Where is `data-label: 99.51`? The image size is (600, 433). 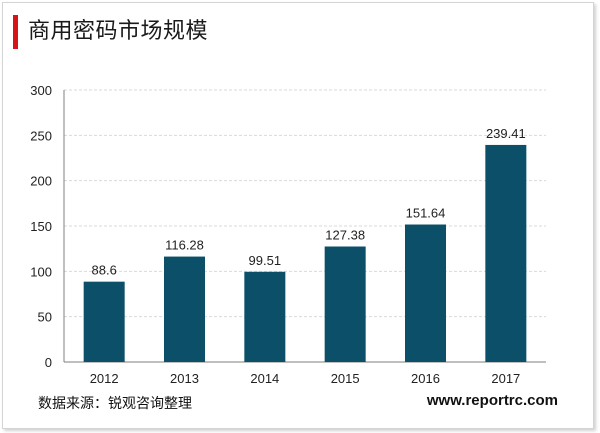 data-label: 99.51 is located at coordinates (265, 260).